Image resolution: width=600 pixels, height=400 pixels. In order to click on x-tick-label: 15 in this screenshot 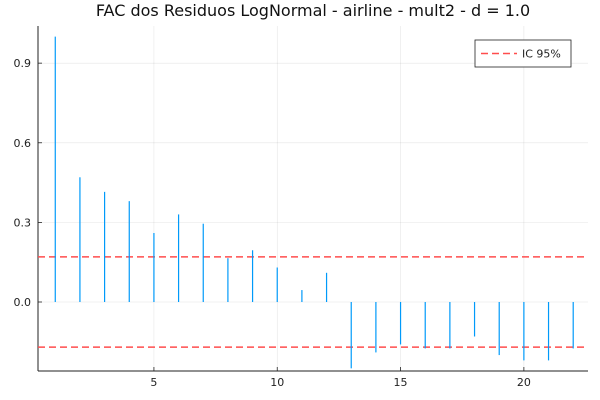, I will do `click(401, 382)`.